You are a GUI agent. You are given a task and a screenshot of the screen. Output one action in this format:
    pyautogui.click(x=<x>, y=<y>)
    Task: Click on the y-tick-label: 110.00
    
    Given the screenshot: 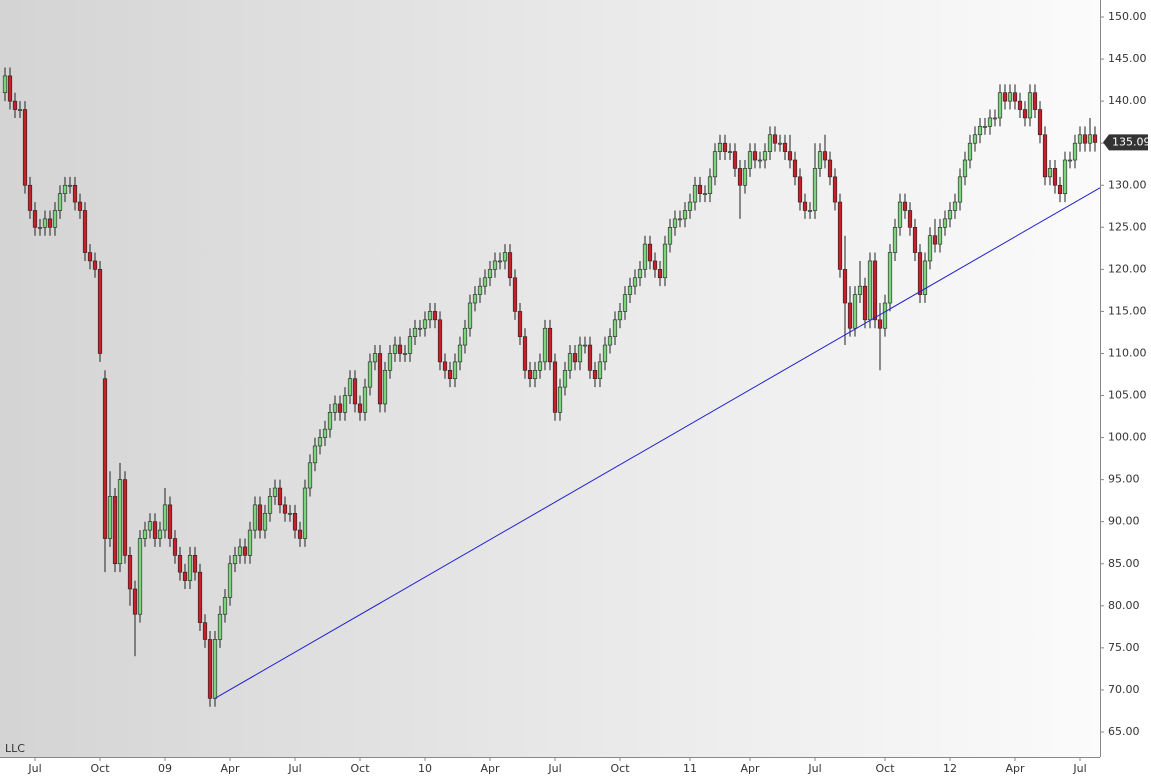 What is the action you would take?
    pyautogui.click(x=1127, y=352)
    